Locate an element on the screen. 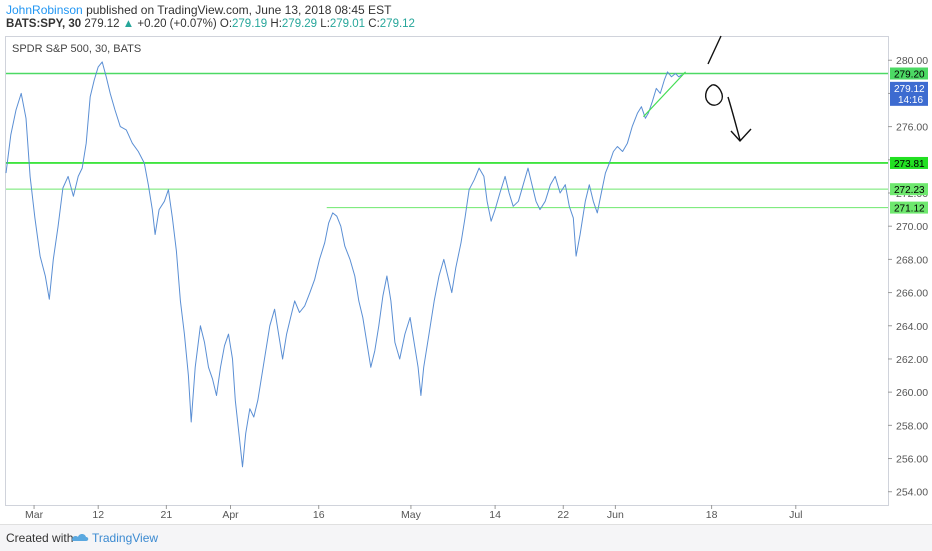 This screenshot has height=551, width=932. y-tick-label: 264.00 is located at coordinates (912, 327).